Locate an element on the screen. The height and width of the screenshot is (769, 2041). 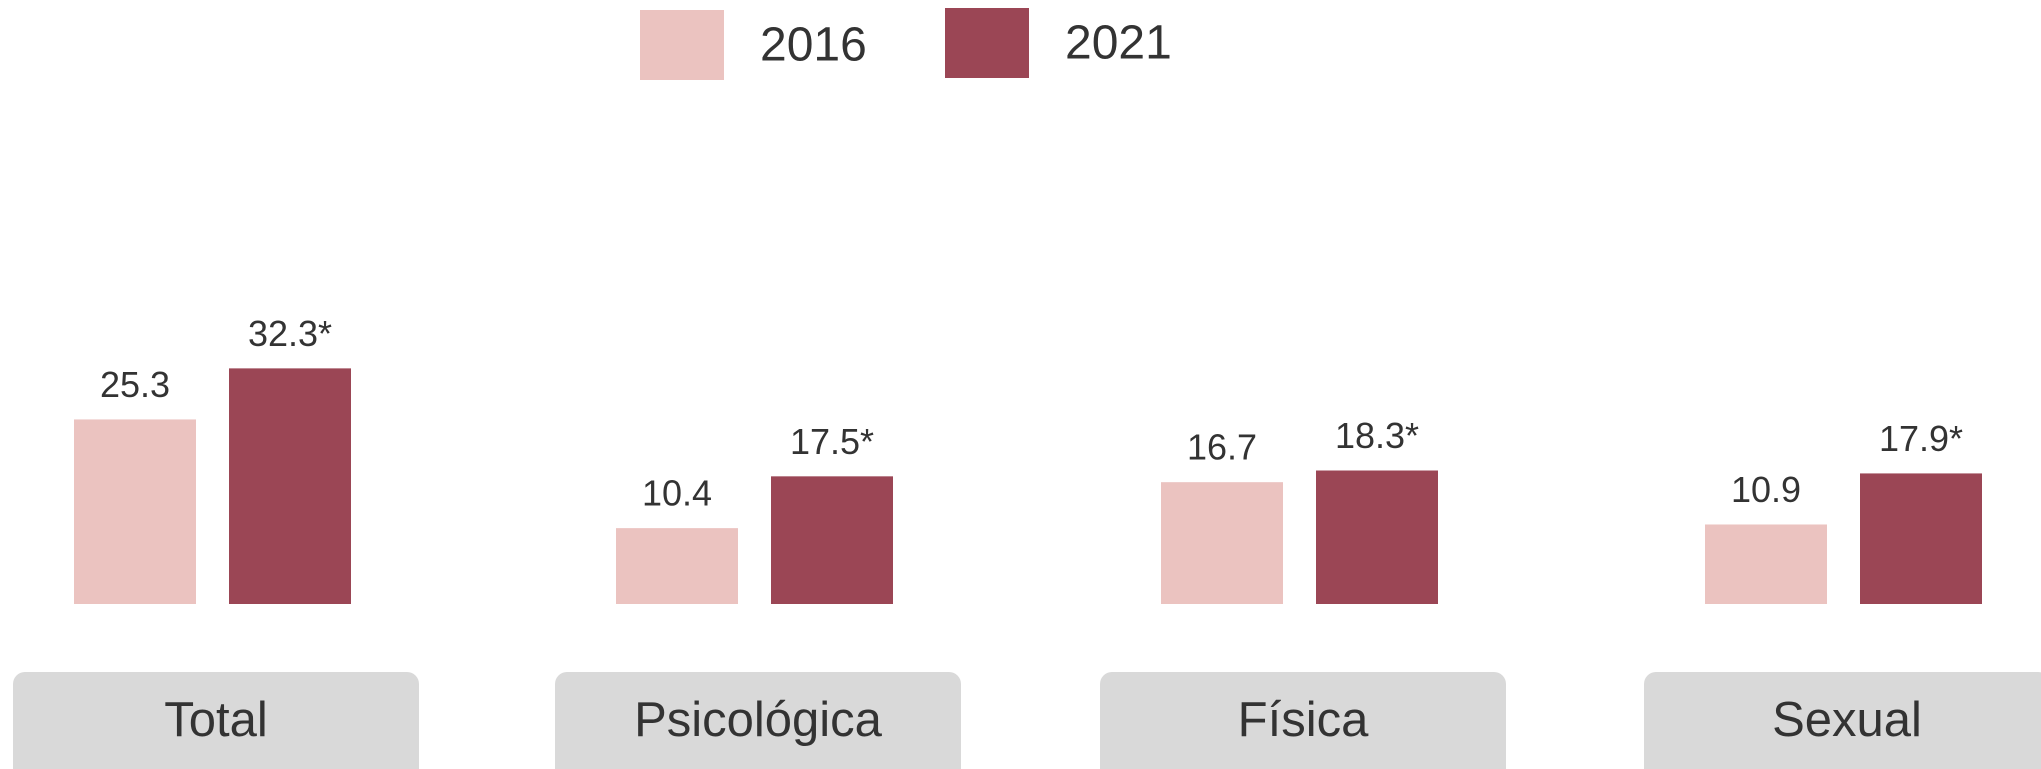
value-label: 17.5* is located at coordinates (832, 441).